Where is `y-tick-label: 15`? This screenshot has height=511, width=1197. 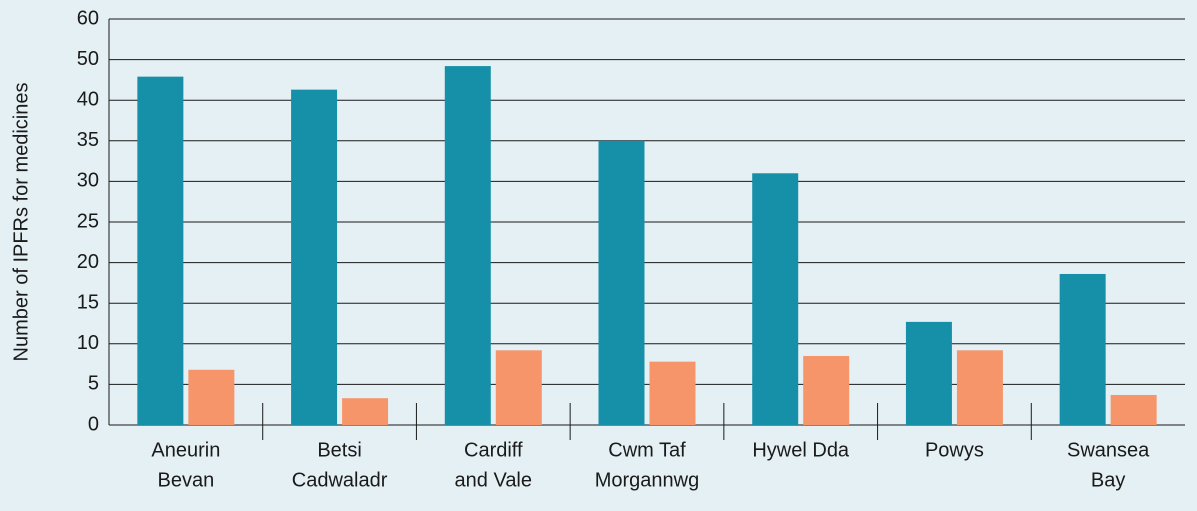 y-tick-label: 15 is located at coordinates (88, 302).